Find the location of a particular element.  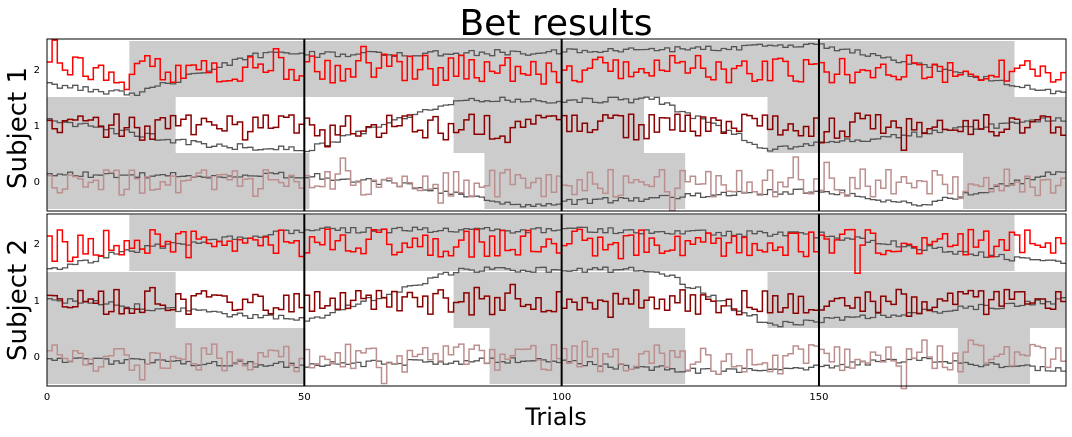

x-axis-ticks: 0 50 100 150 is located at coordinates (436, 397).